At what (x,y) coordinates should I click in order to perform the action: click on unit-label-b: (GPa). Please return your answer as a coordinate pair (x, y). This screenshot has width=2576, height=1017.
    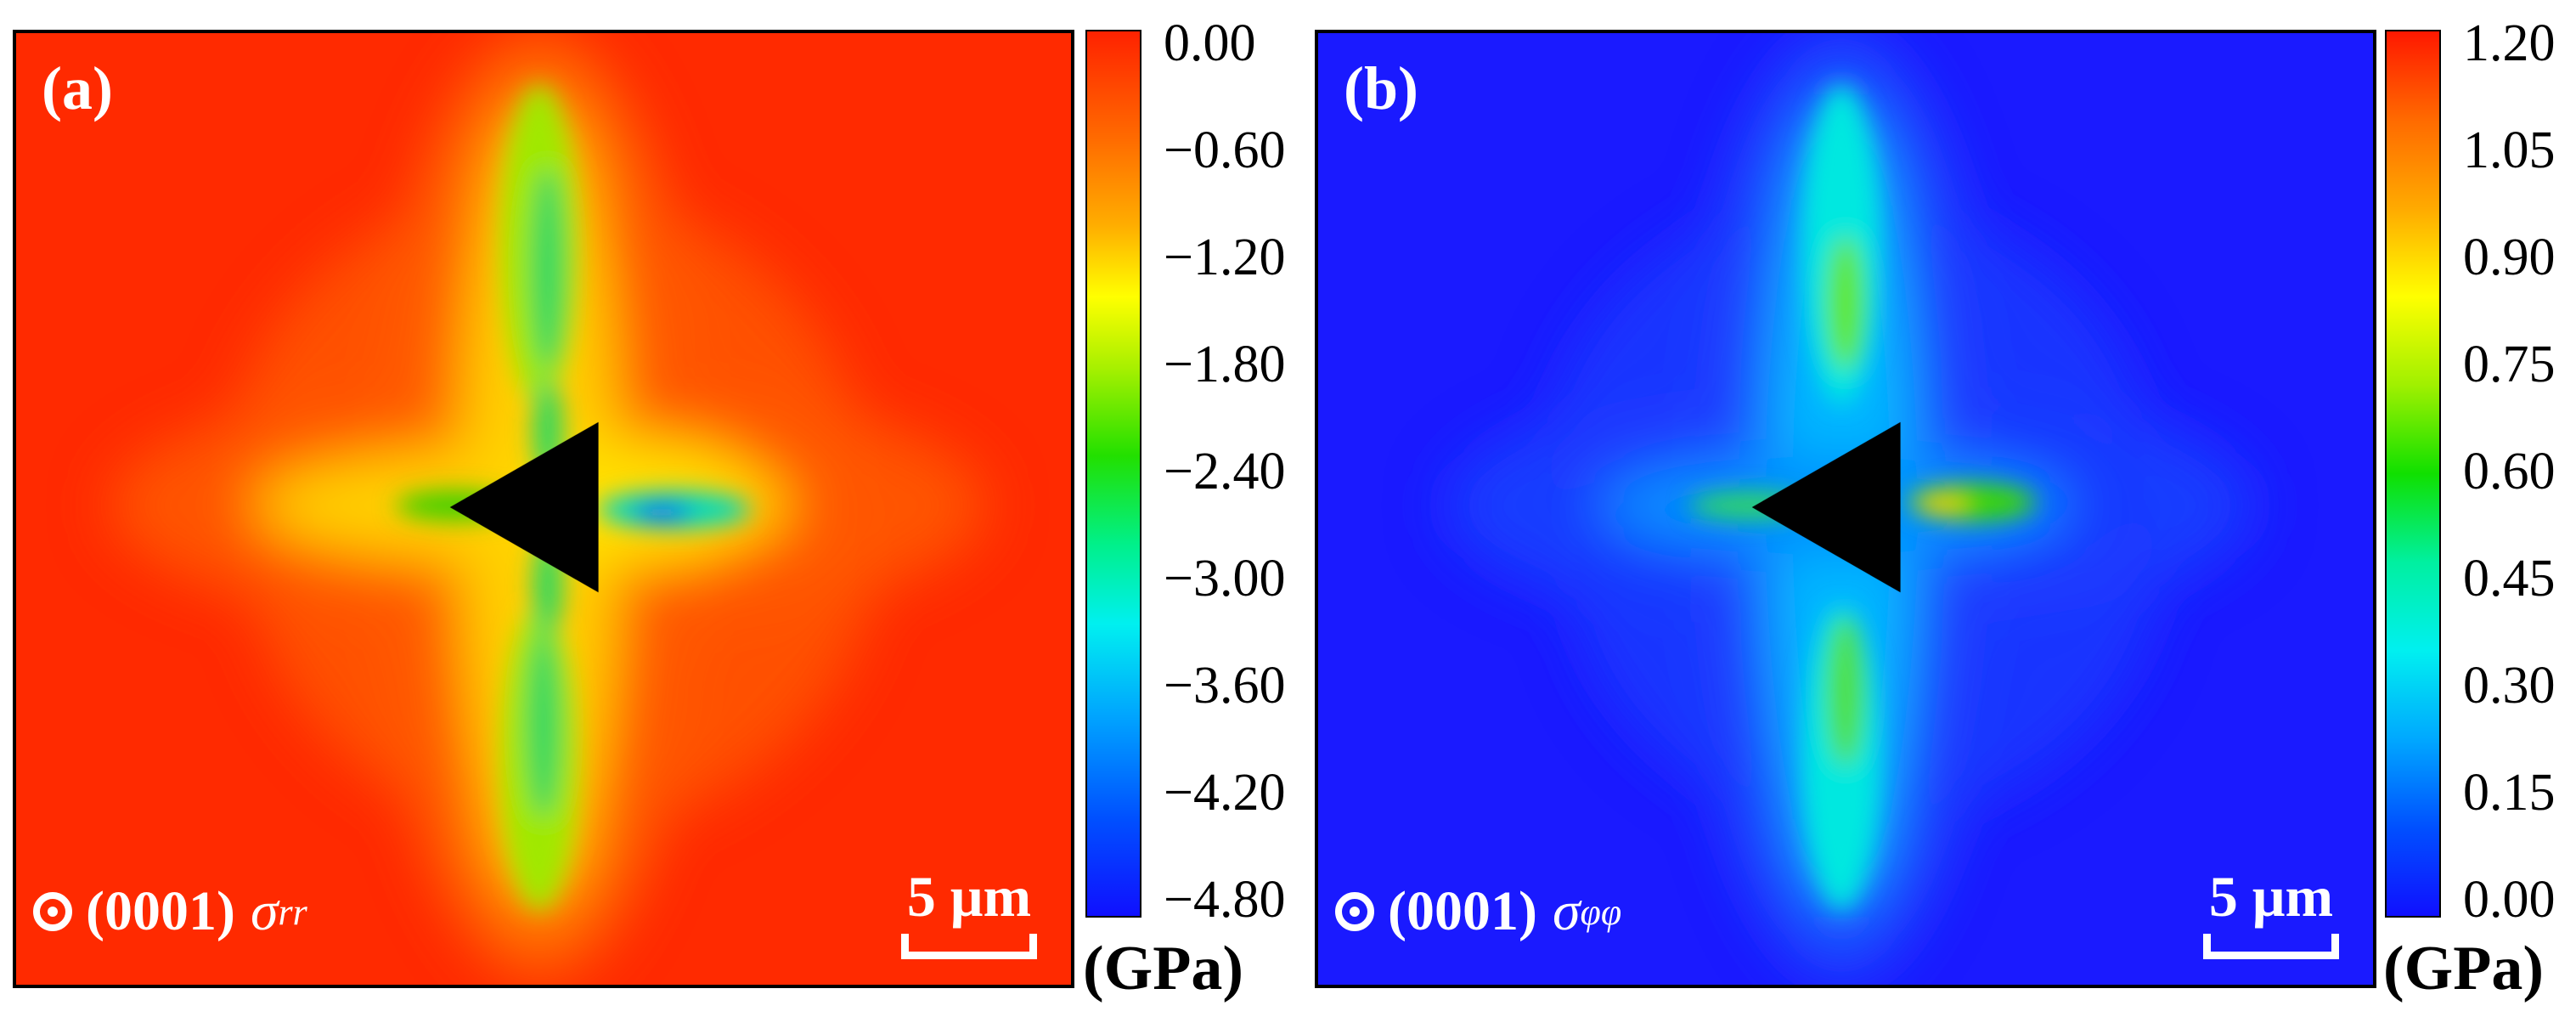
    Looking at the image, I should click on (2464, 969).